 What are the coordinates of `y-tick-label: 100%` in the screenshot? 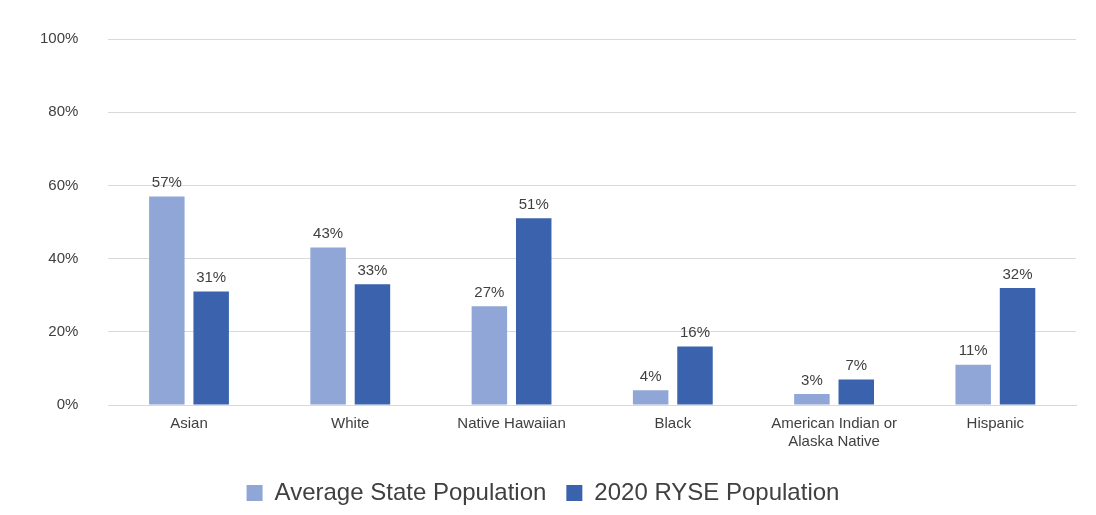 It's located at (59, 38).